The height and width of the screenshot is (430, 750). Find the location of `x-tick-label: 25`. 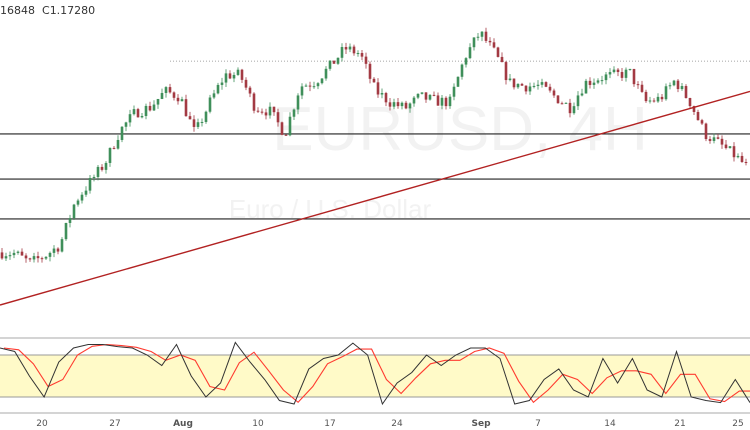

x-tick-label: 25 is located at coordinates (737, 424).